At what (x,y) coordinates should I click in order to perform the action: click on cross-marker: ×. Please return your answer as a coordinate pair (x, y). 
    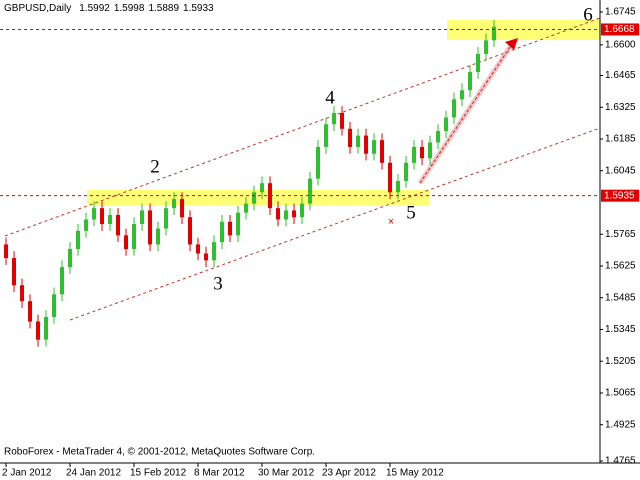
    Looking at the image, I should click on (391, 222).